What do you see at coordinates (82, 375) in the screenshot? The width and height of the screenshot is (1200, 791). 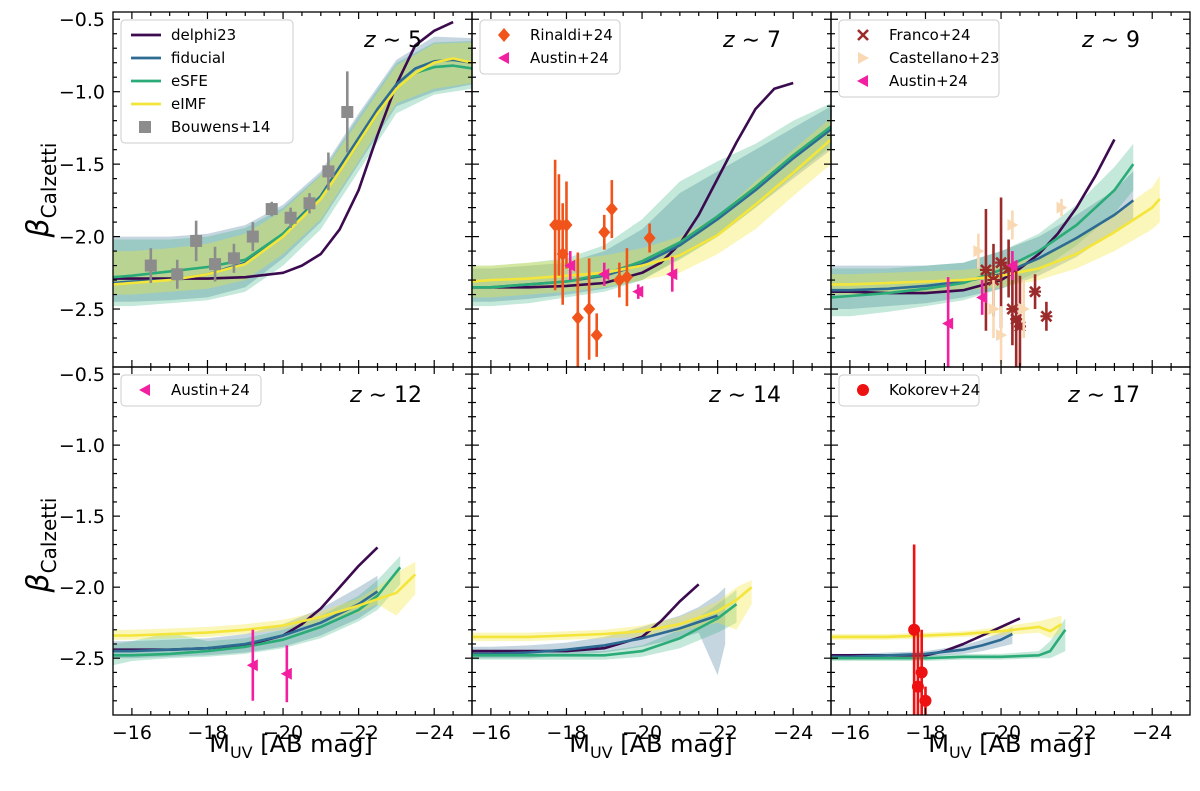 I see `panel-4-ytick-label: −0.5` at bounding box center [82, 375].